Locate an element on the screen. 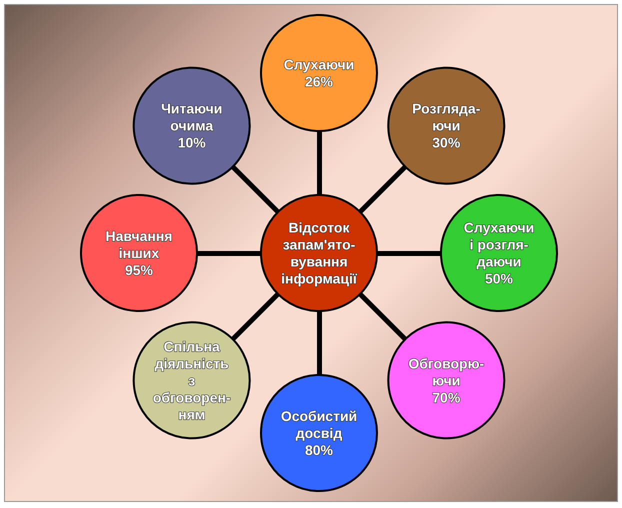  text: Відсоток запам'ято- вування інформації is located at coordinates (319, 253).